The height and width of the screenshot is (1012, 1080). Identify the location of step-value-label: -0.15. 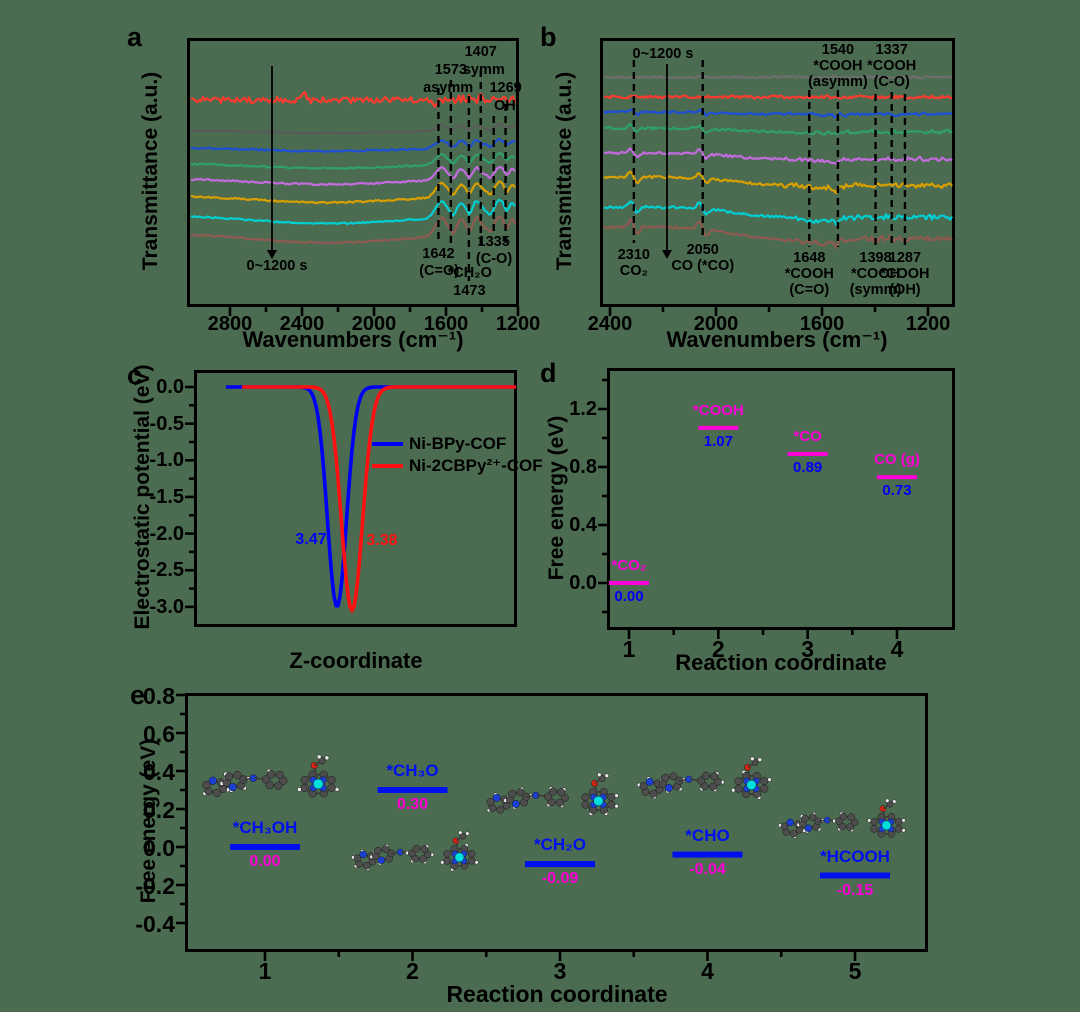
(855, 890).